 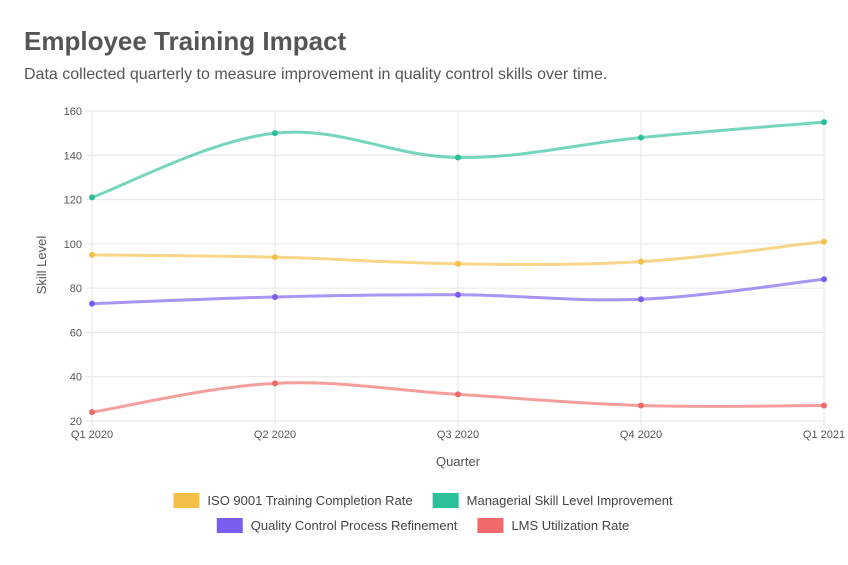 I want to click on x-tick-label: Q1 2020, so click(x=92, y=435).